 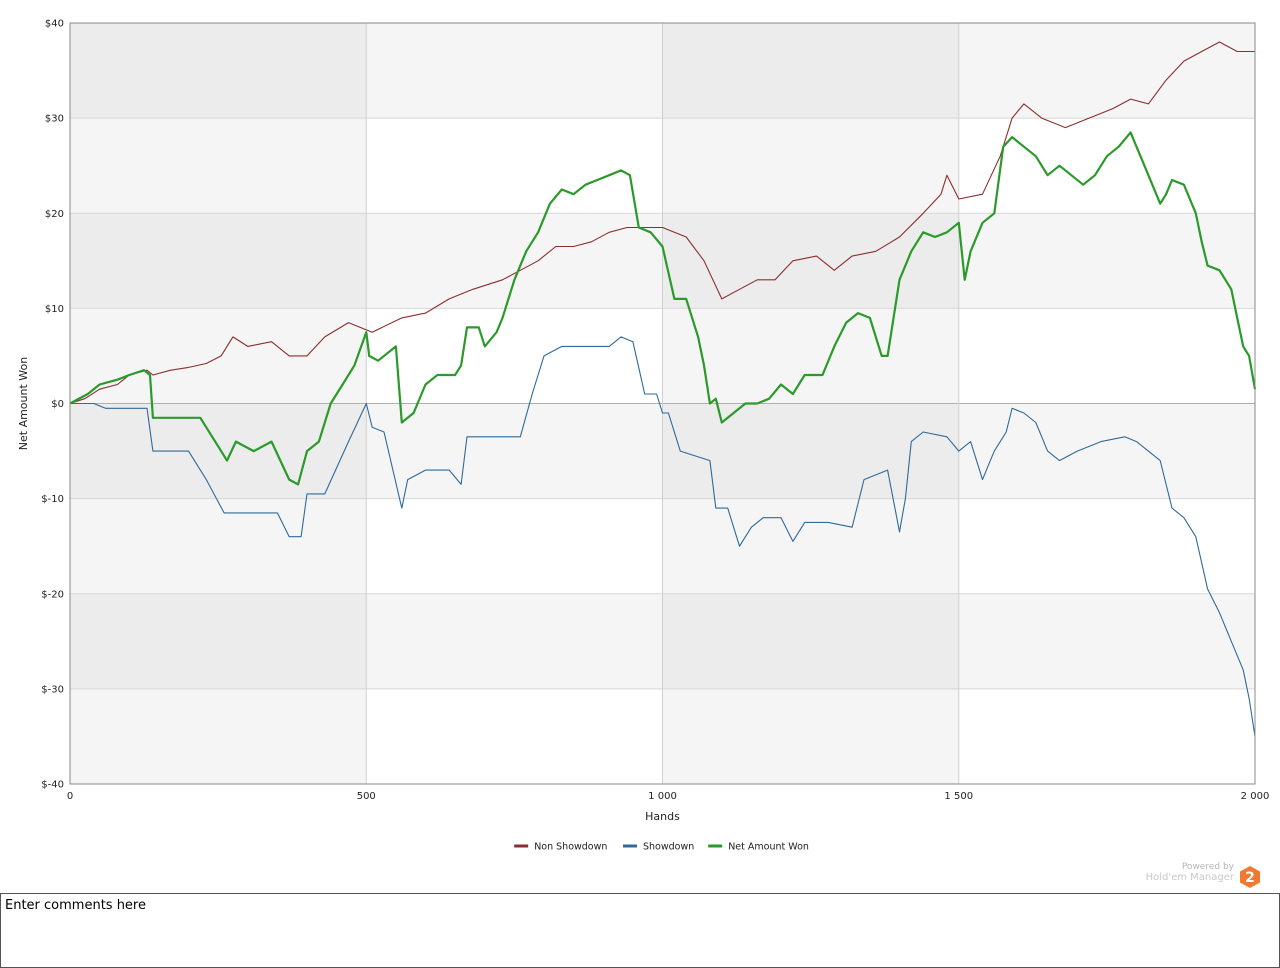 I want to click on y-axis-title: Net Amount Won, so click(x=23, y=403).